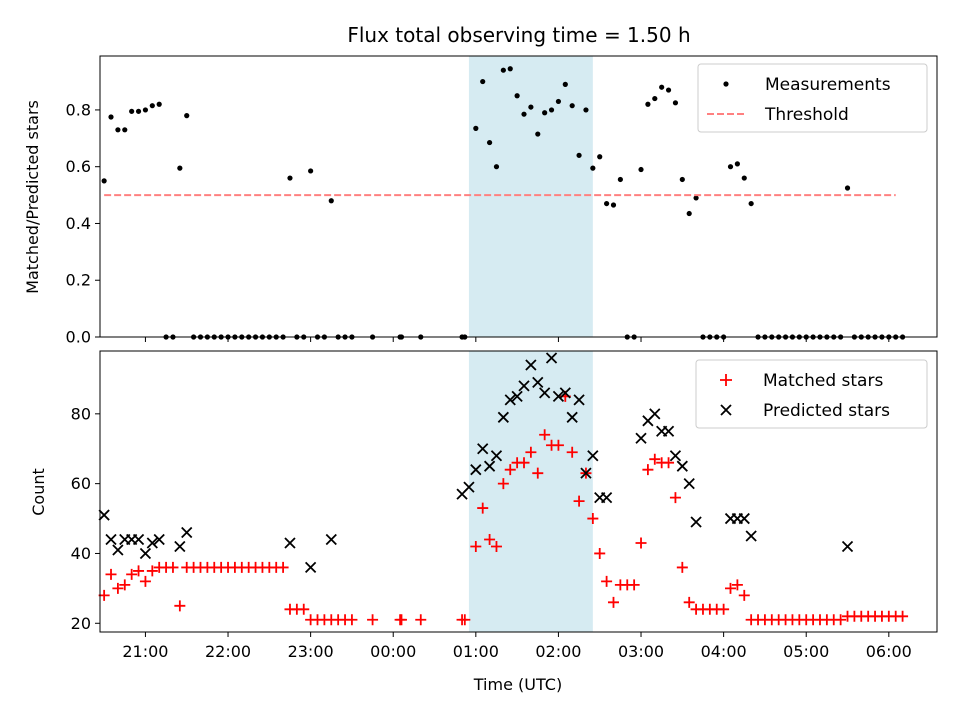 The width and height of the screenshot is (960, 720). I want to click on bottom-x-tick-label: 23:00, so click(311, 651).